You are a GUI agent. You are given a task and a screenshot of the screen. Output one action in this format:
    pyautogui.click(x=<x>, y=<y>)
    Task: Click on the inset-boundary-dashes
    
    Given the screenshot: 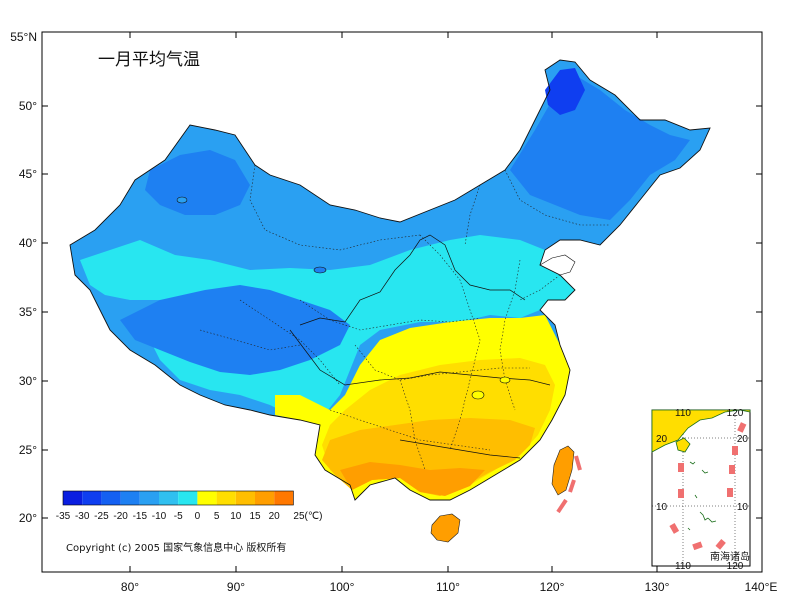 What is the action you would take?
    pyautogui.click(x=708, y=486)
    